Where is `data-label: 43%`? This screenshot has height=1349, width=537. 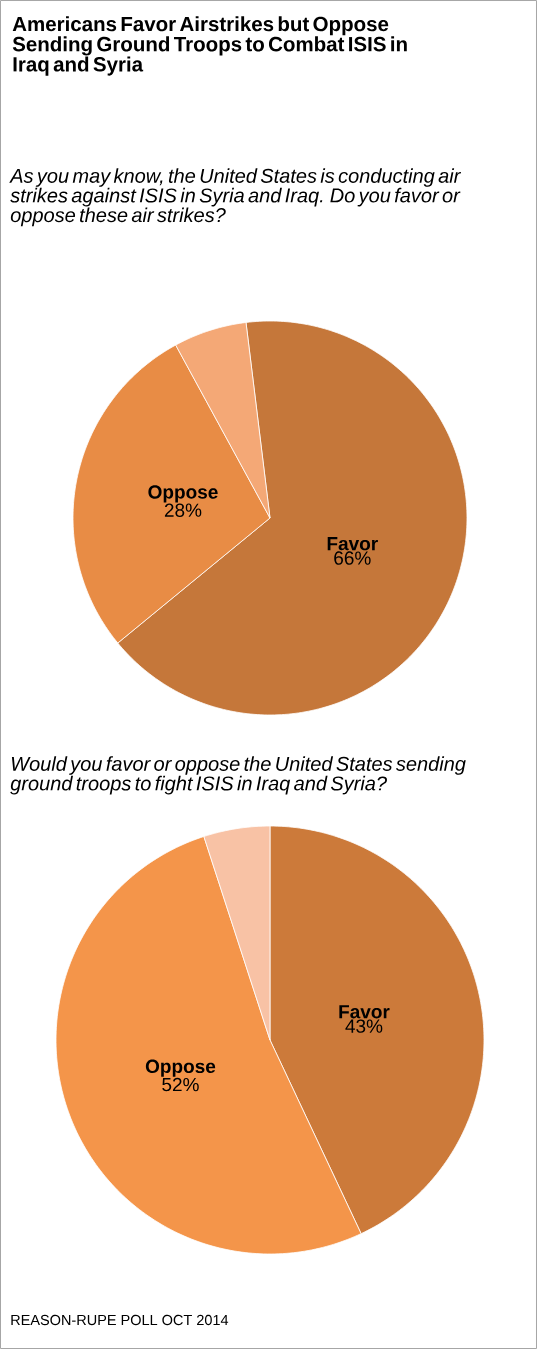
data-label: 43% is located at coordinates (364, 1026).